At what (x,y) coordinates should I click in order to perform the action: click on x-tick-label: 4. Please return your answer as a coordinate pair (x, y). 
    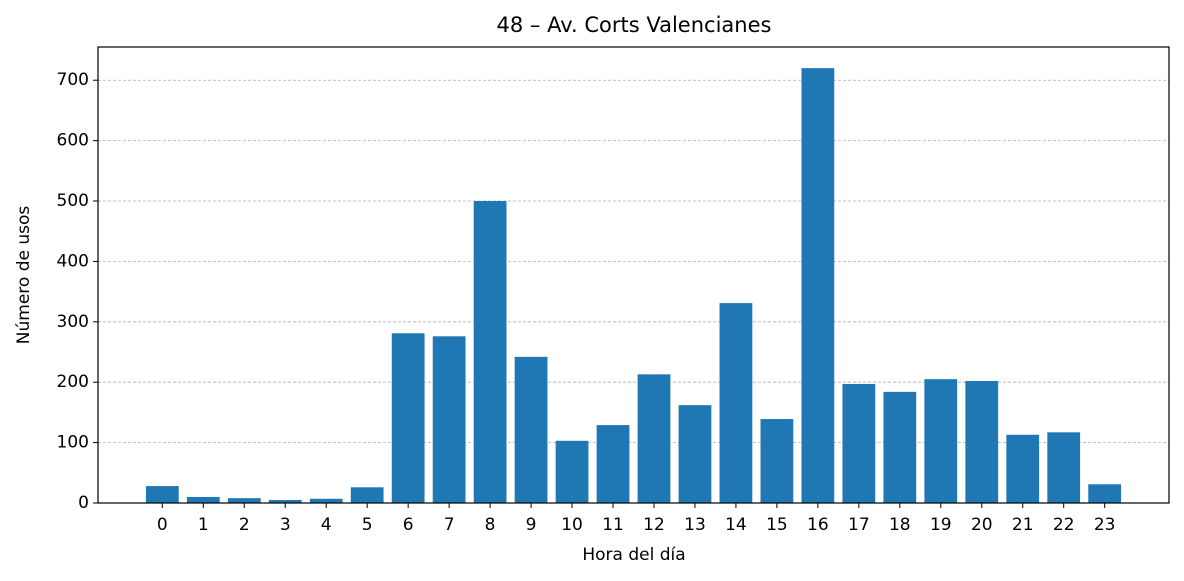
    Looking at the image, I should click on (326, 525).